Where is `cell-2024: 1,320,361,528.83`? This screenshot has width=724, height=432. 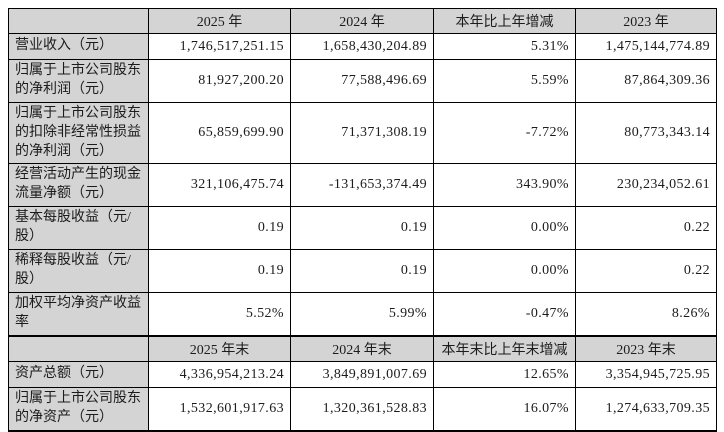
cell-2024: 1,320,361,528.83 is located at coordinates (362, 409).